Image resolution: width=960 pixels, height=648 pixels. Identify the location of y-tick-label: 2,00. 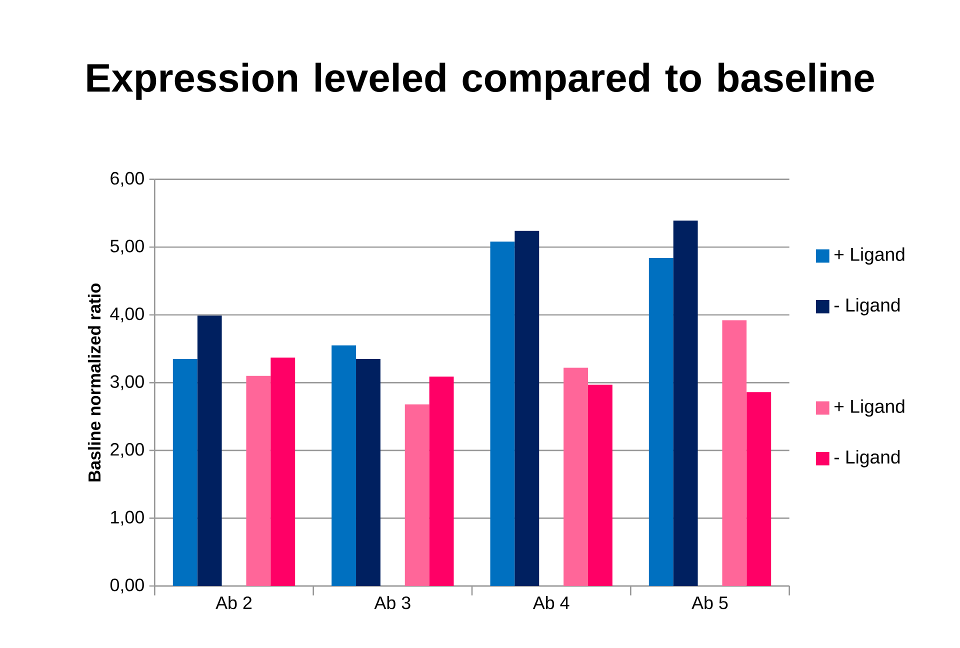
(127, 450).